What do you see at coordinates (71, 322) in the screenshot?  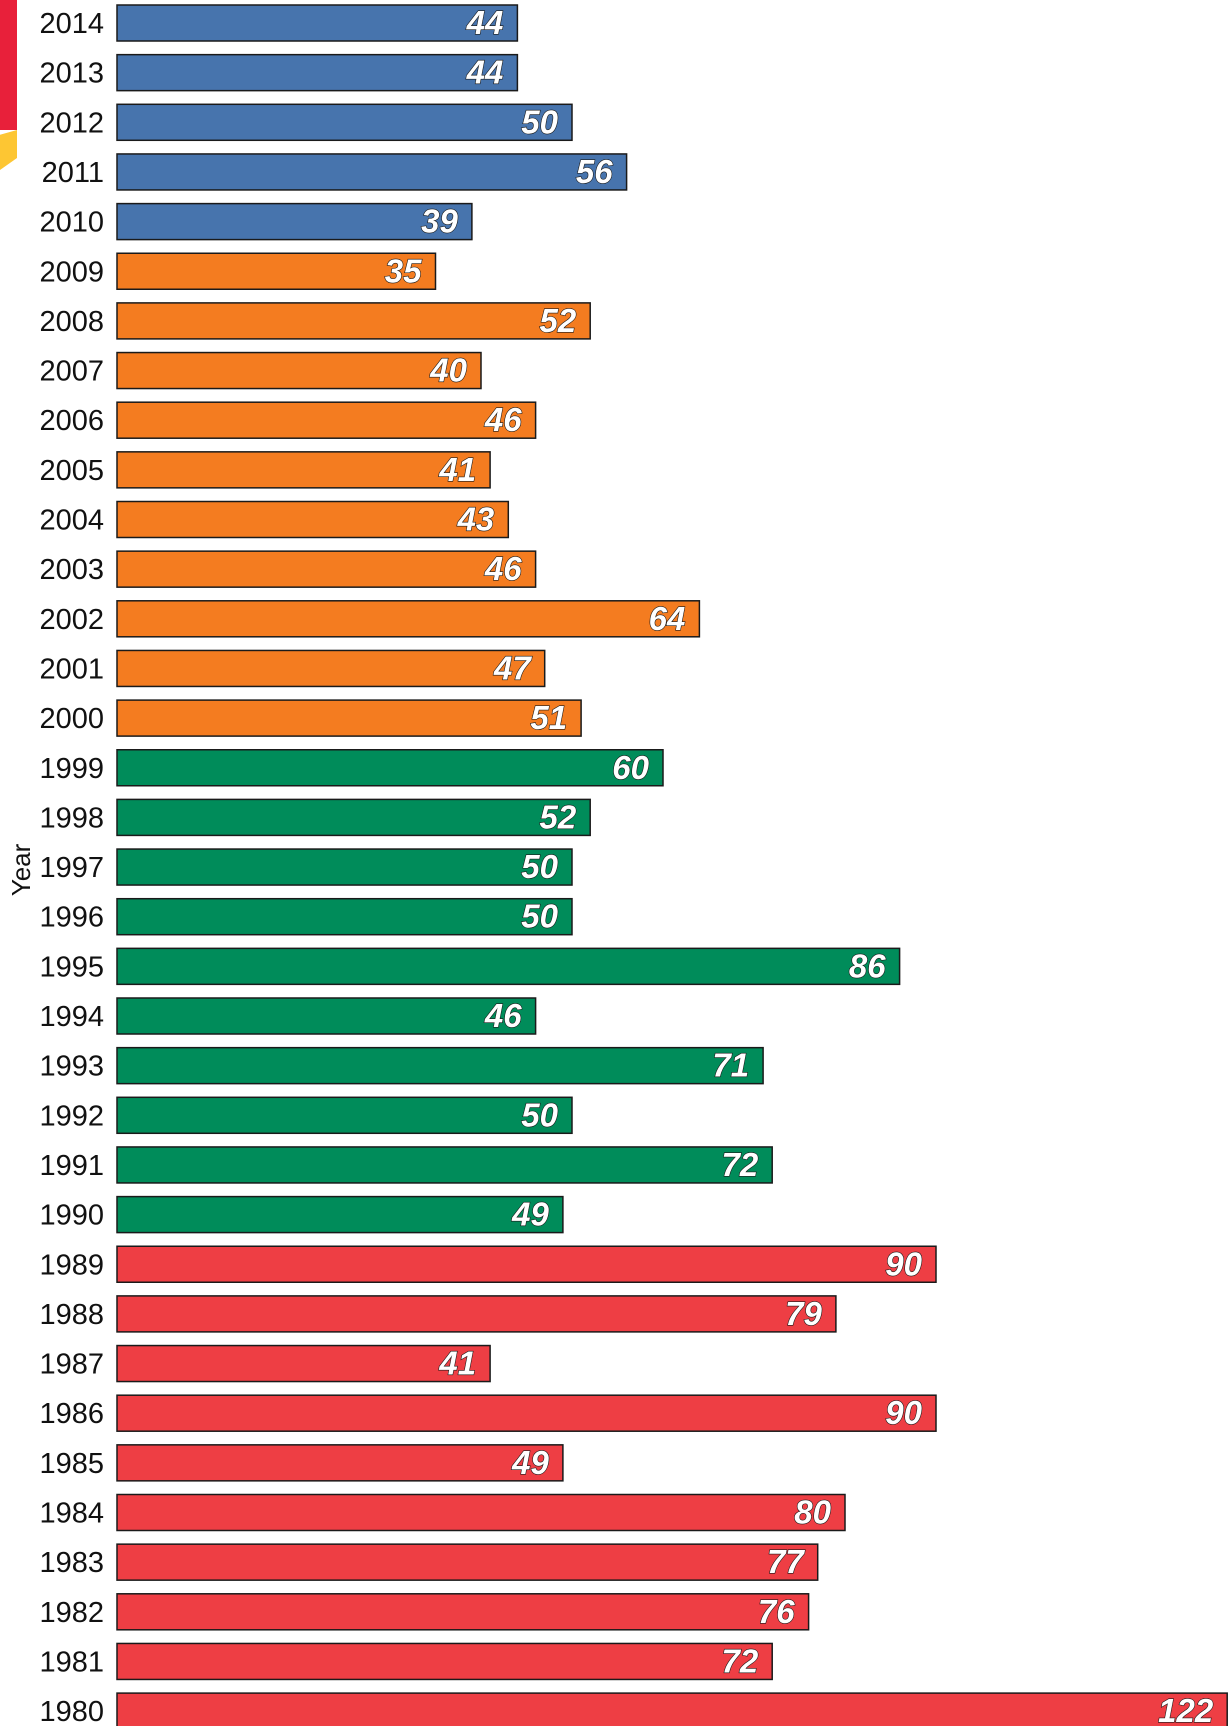 I see `tick-label-2008: 2008` at bounding box center [71, 322].